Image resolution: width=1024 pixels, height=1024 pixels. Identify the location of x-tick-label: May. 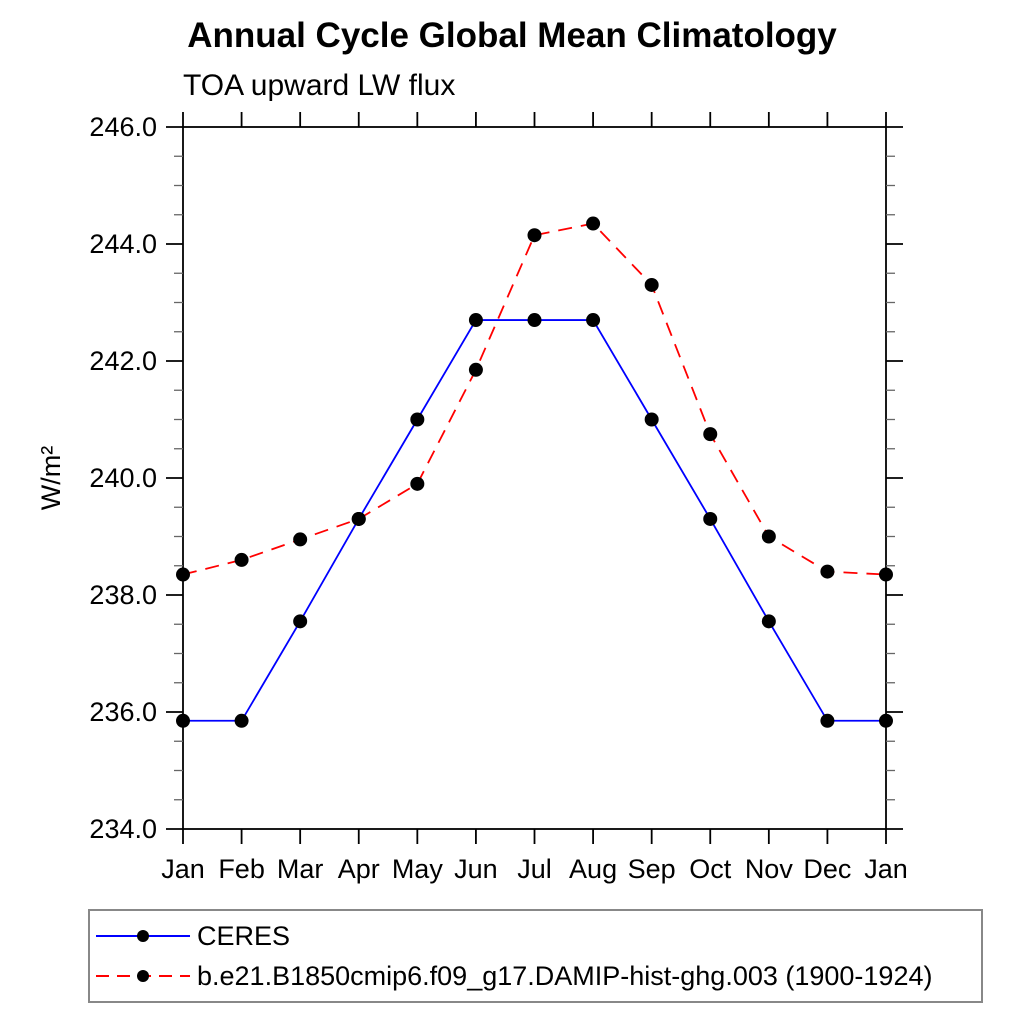
(418, 869).